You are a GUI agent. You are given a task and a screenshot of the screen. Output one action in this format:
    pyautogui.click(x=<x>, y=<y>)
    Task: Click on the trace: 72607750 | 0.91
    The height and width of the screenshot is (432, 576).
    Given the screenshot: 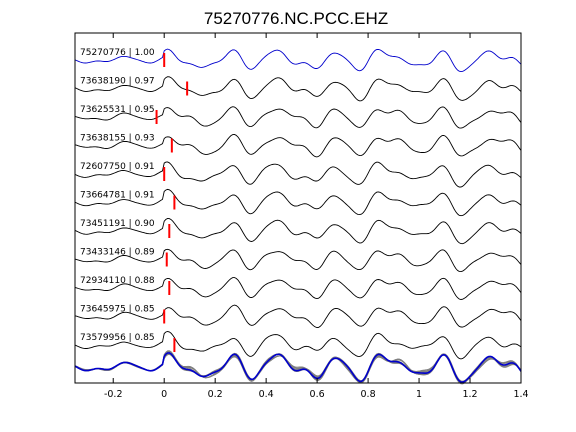 What is the action you would take?
    pyautogui.click(x=298, y=174)
    